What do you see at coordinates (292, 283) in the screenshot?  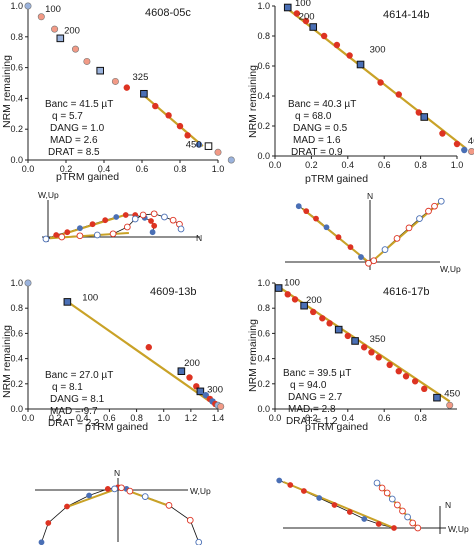 I see `temperature-step-label: 100` at bounding box center [292, 283].